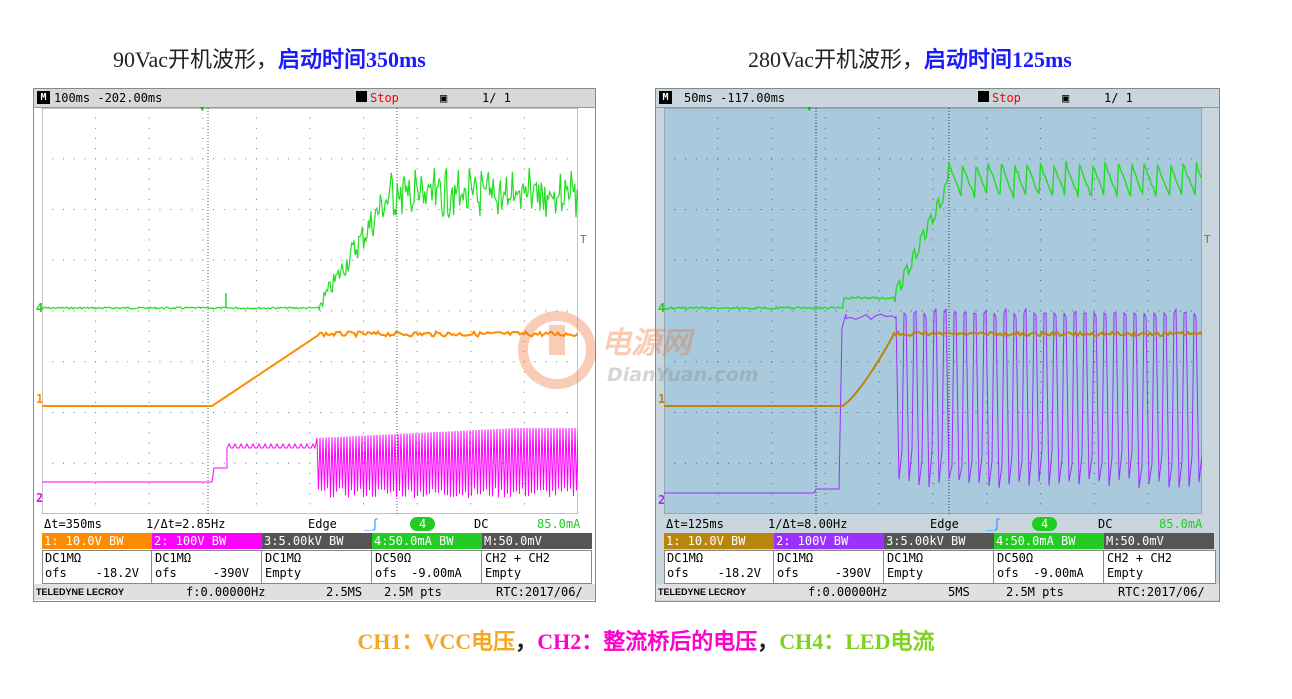 The image size is (1292, 699). What do you see at coordinates (40, 399) in the screenshot?
I see `ch1-marker: 1` at bounding box center [40, 399].